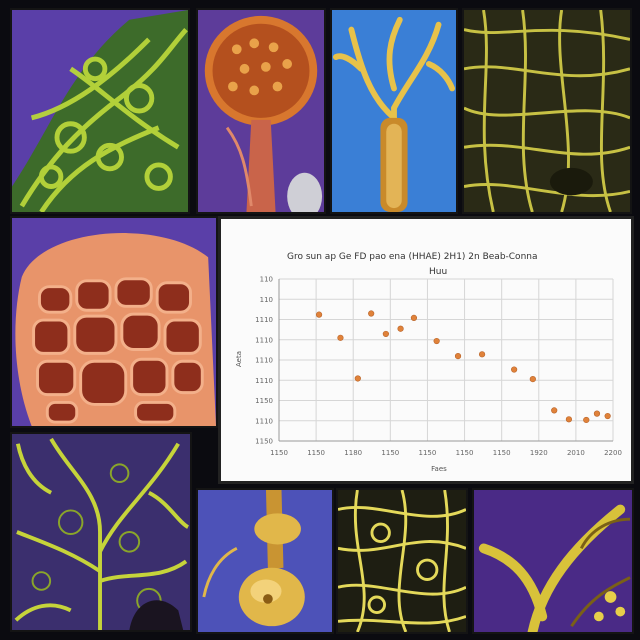 This screenshot has height=640, width=640. What do you see at coordinates (539, 453) in the screenshot?
I see `x-tick-label: 1920` at bounding box center [539, 453].